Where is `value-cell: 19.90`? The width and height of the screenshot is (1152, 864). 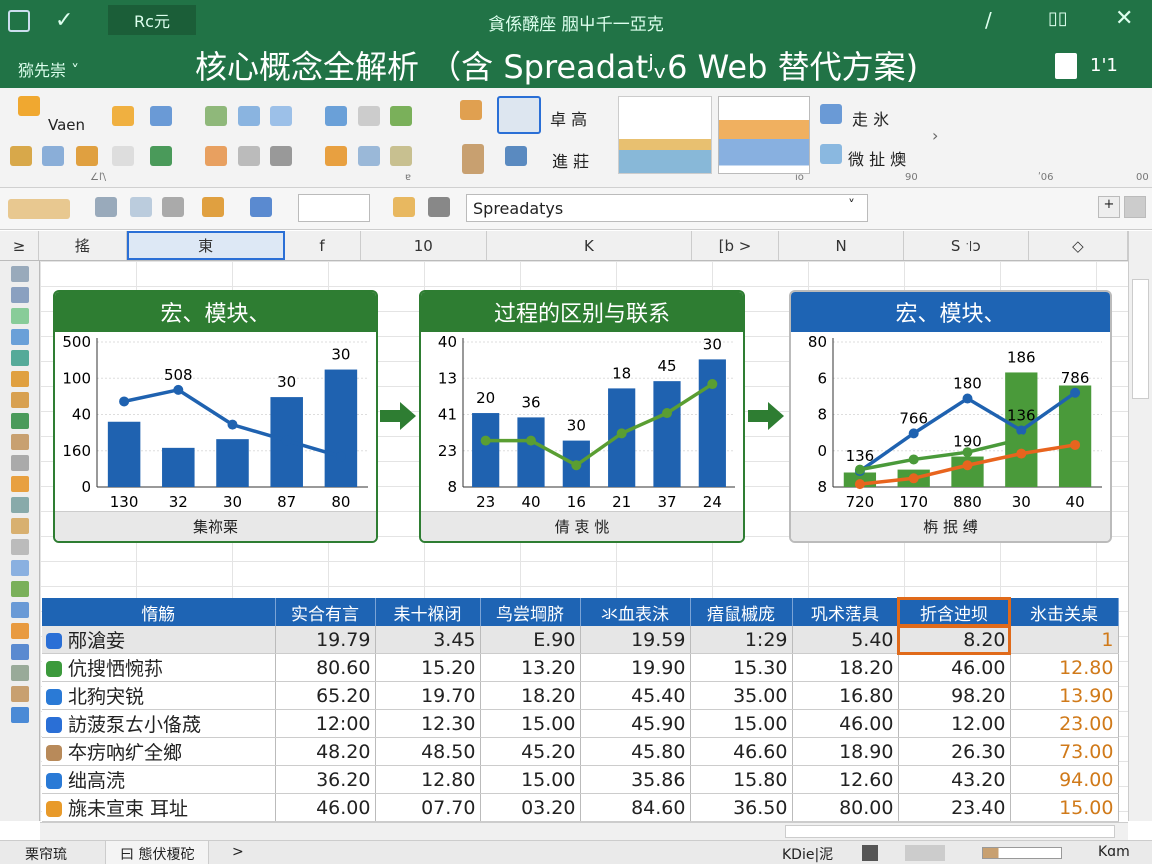
value-cell: 19.90 is located at coordinates (635, 667).